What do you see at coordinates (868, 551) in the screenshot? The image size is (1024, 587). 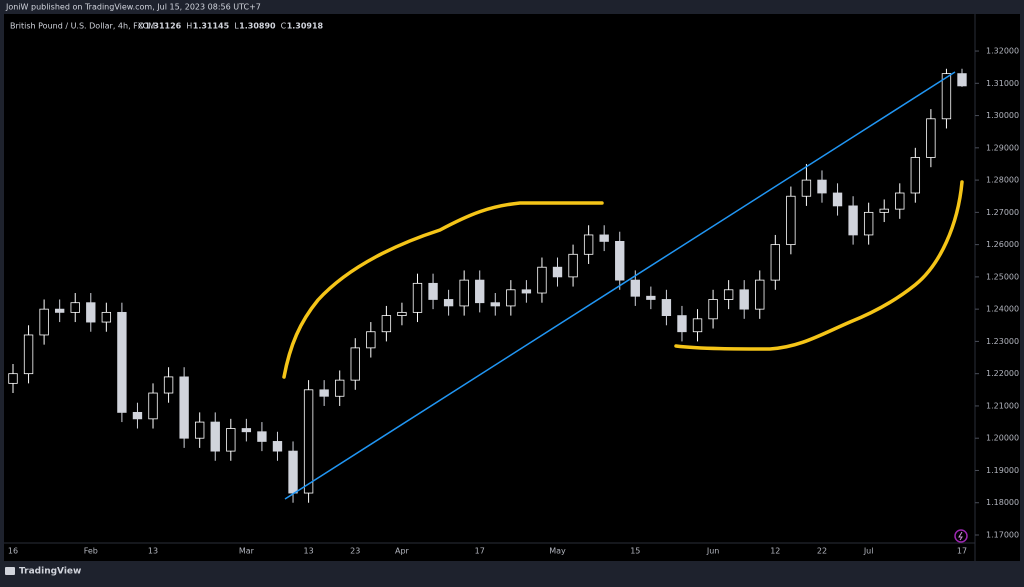 I see `x-tick-label: Jul` at bounding box center [868, 551].